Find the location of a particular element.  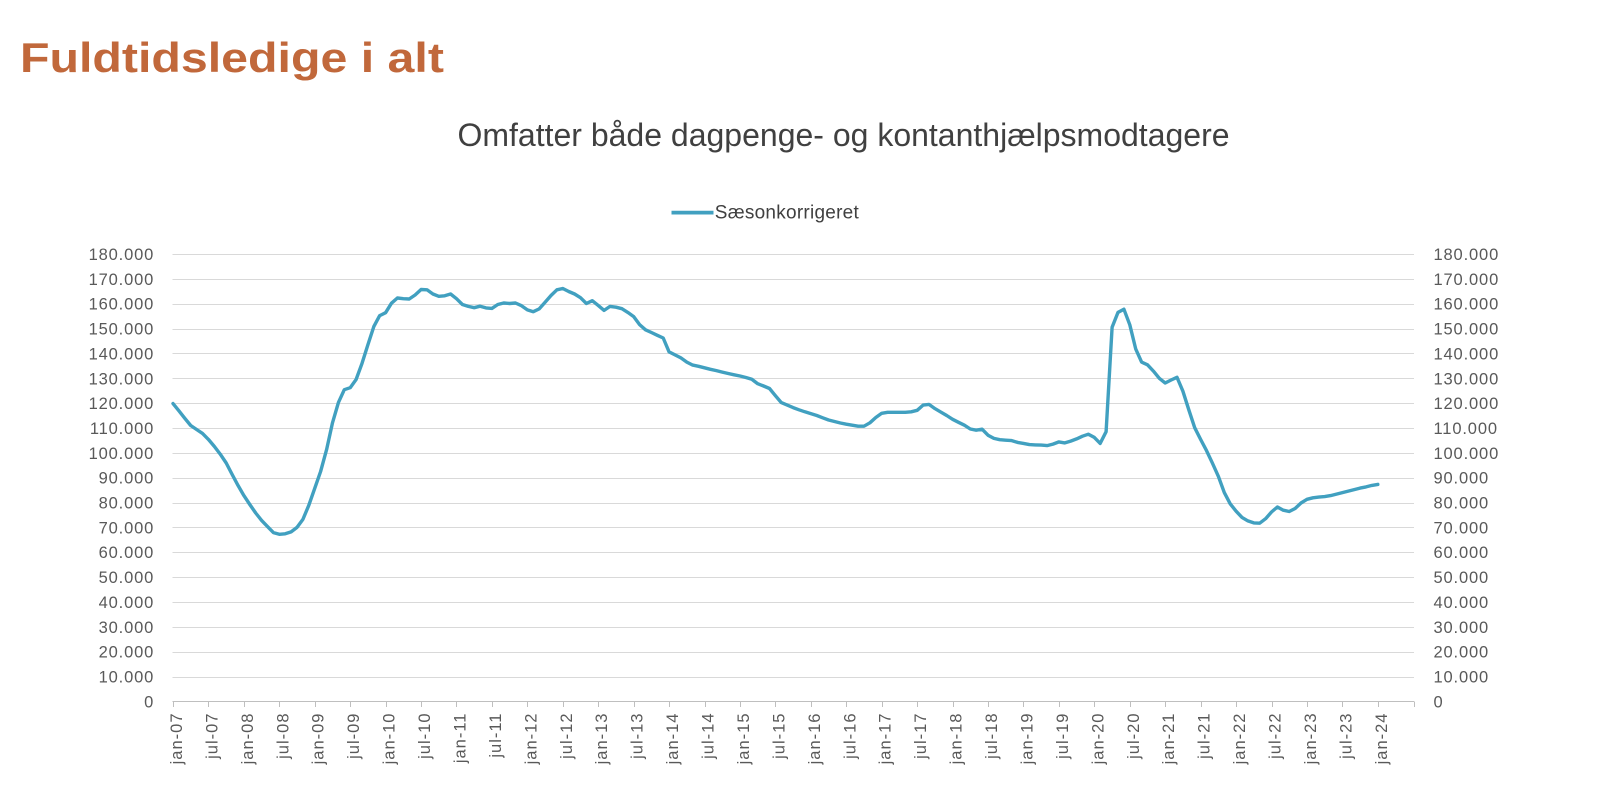

svg-text: jan-12 is located at coordinates (531, 739).